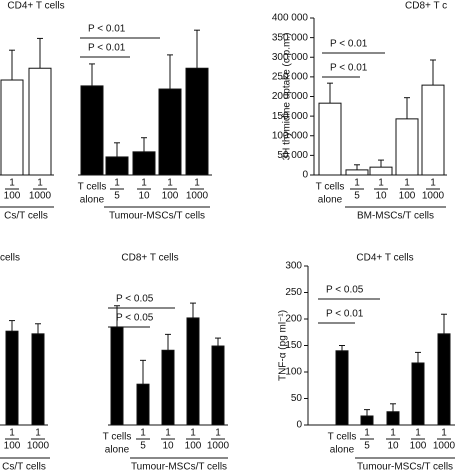 The height and width of the screenshot is (474, 474). What do you see at coordinates (297, 398) in the screenshot?
I see `y-tick-label: 50` at bounding box center [297, 398].